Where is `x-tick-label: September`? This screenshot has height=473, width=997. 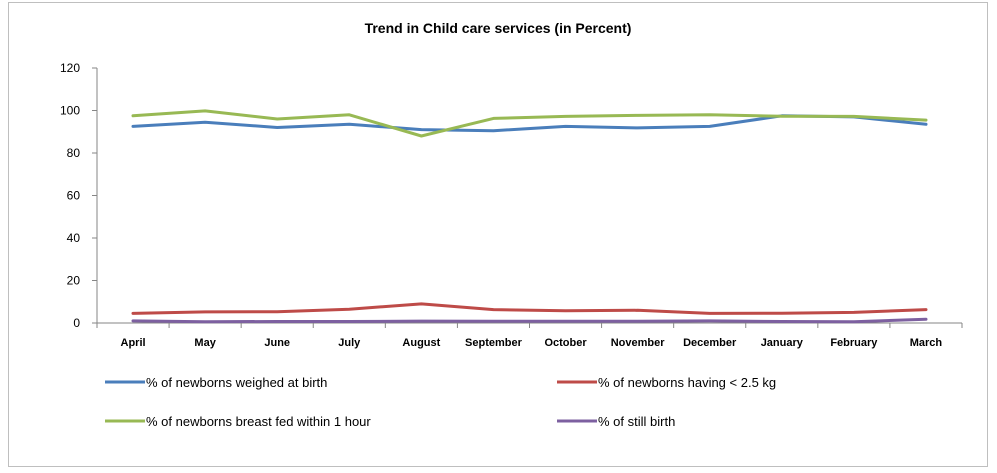 x-tick-label: September is located at coordinates (494, 343).